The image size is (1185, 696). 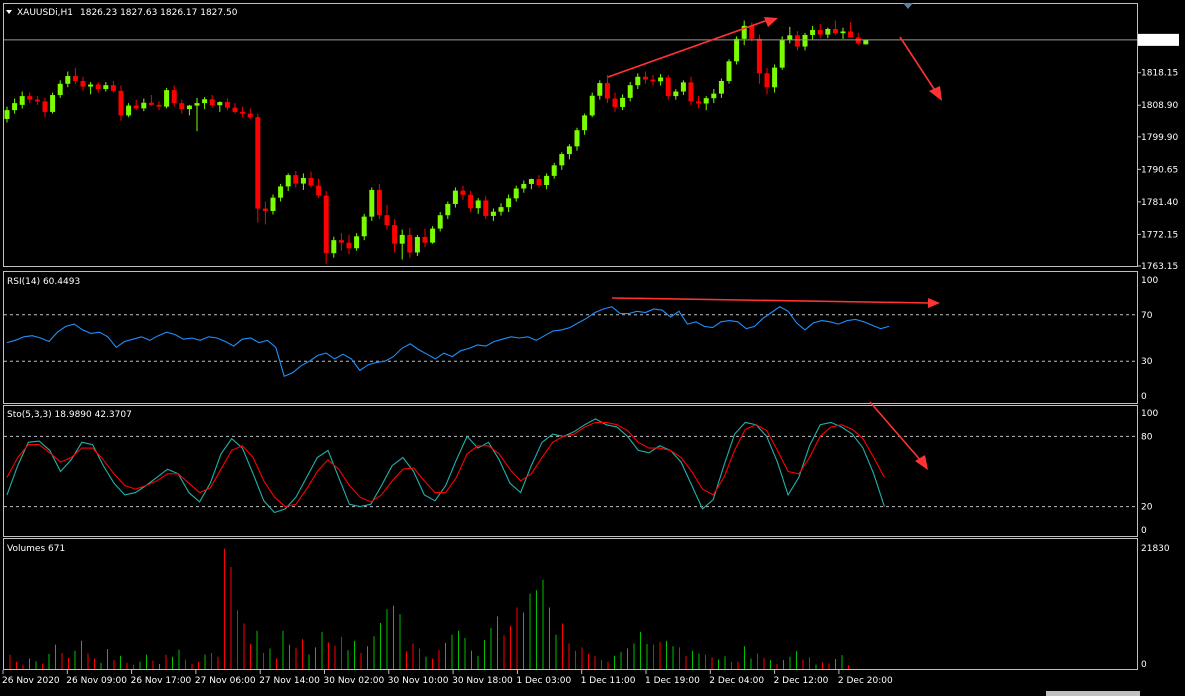 I want to click on time-tick-label: 2 Dec 20:00, so click(x=865, y=681).